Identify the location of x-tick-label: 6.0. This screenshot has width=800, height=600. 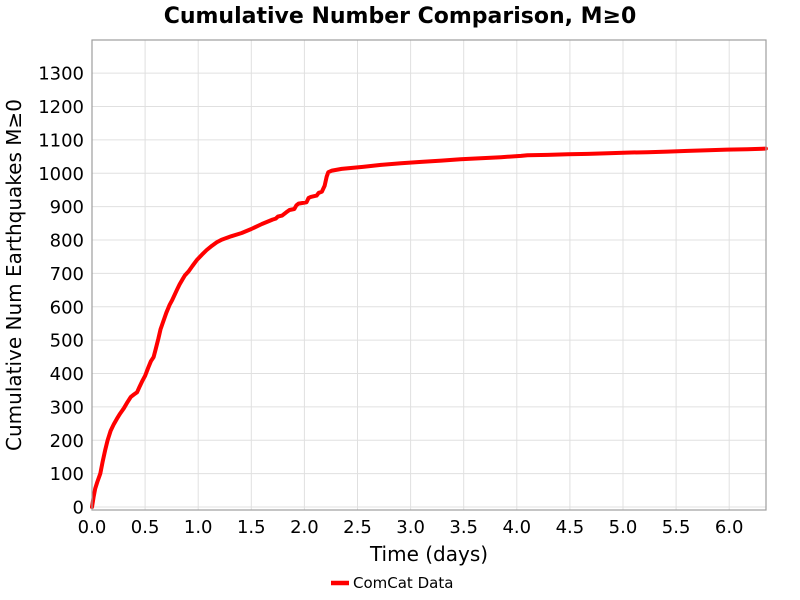
(729, 527).